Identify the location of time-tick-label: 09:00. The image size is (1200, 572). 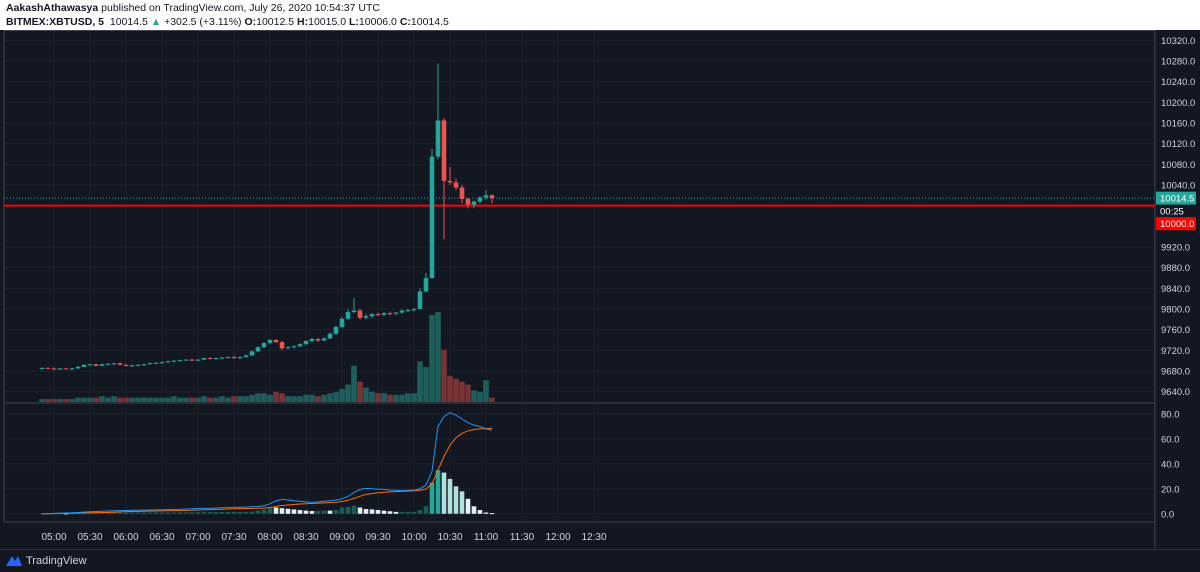
(341, 537).